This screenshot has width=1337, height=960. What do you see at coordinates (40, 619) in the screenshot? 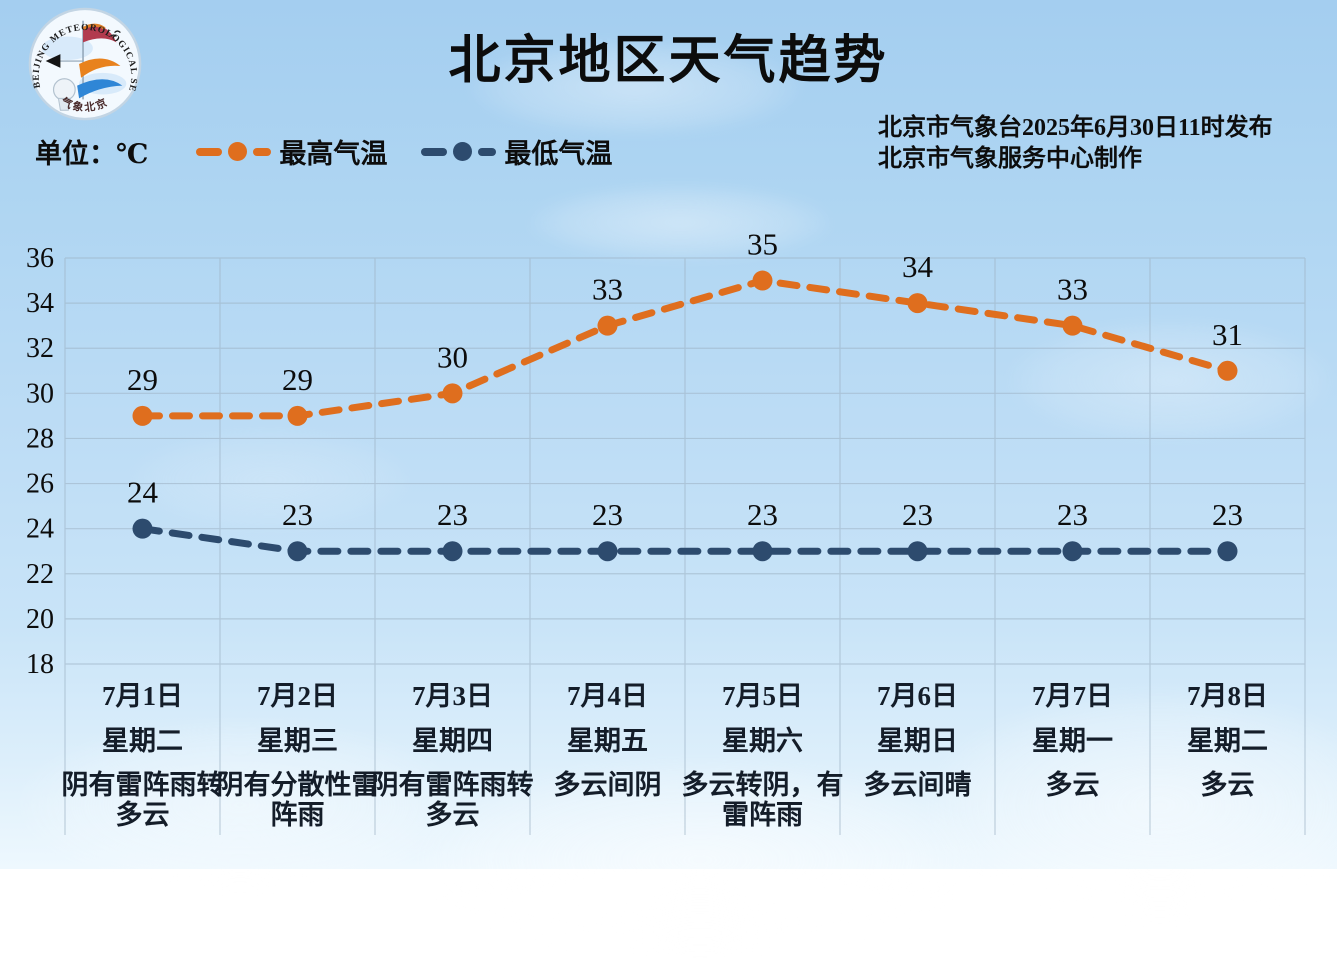
I see `y-tick-label: 20` at bounding box center [40, 619].